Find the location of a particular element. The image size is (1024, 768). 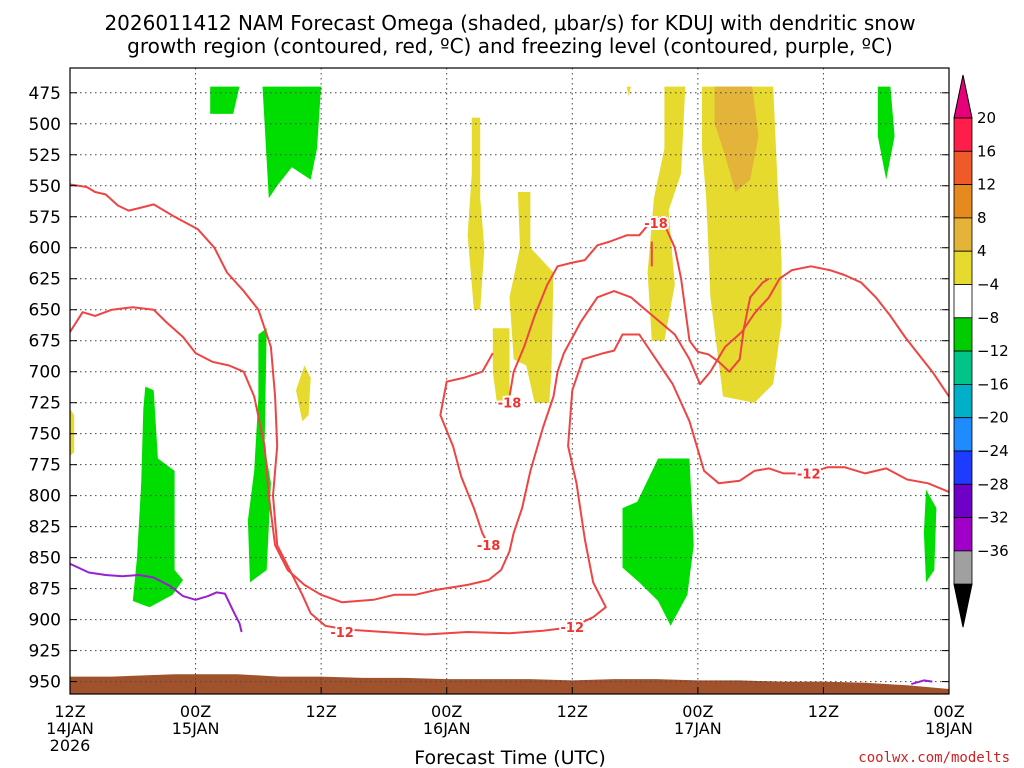

y-tick-label-12: 775 is located at coordinates (45, 466).